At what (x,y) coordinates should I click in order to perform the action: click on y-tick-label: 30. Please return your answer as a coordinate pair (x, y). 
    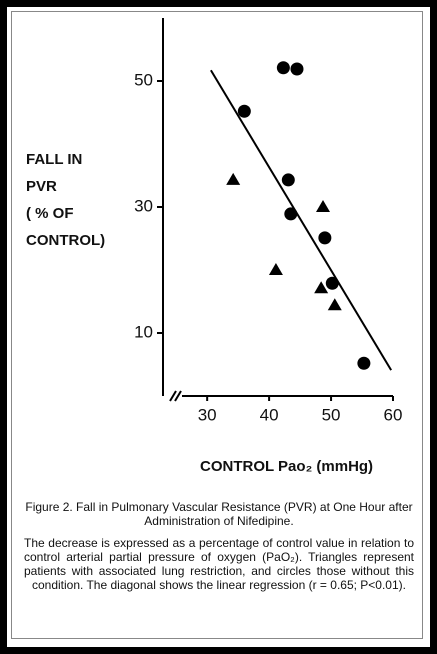
    Looking at the image, I should click on (143, 205).